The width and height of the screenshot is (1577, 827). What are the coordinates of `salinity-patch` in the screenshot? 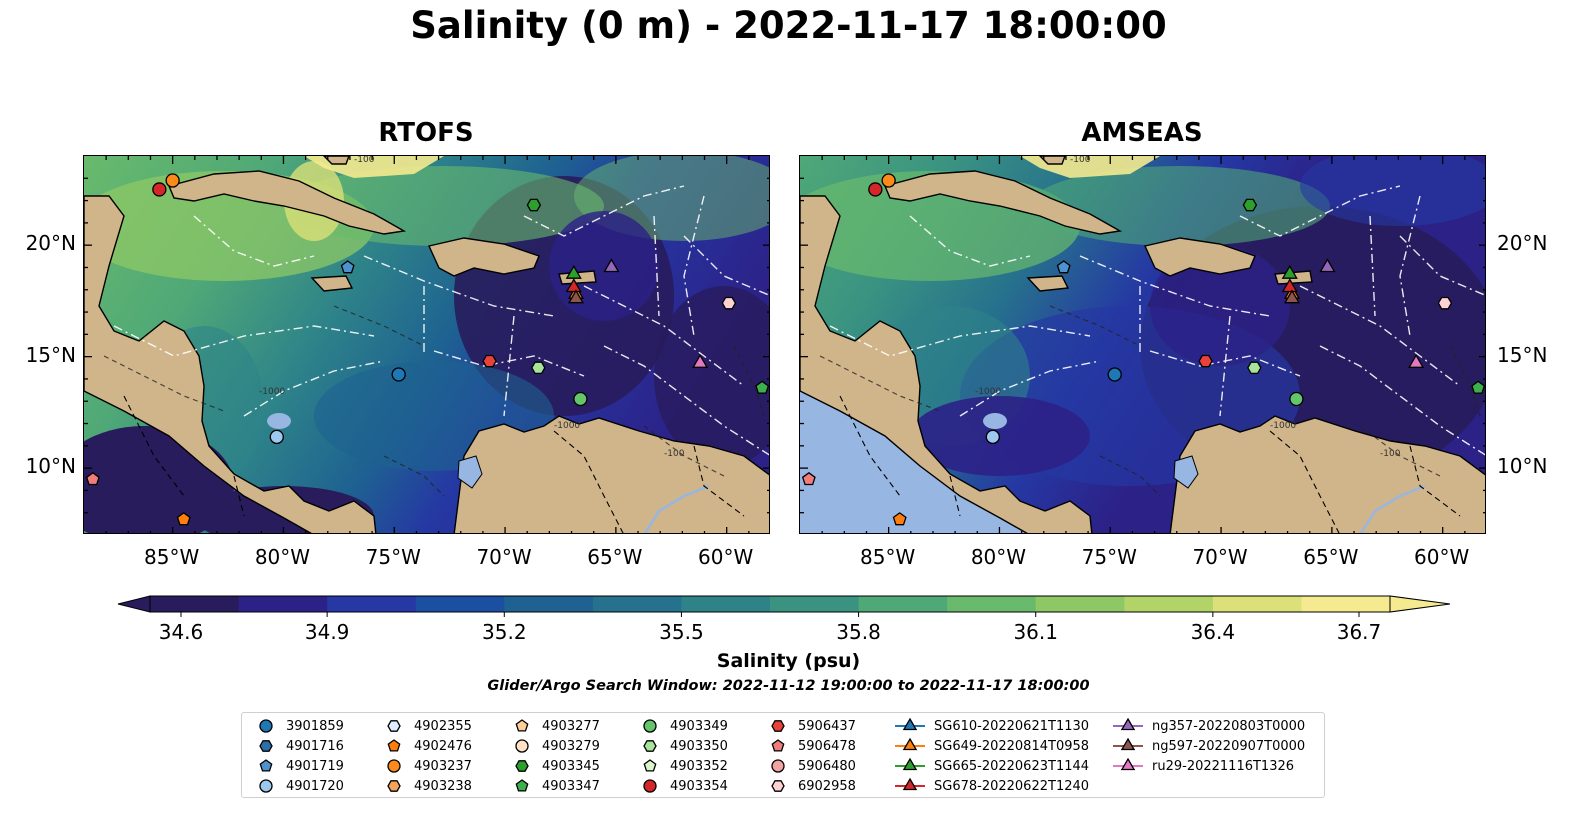 It's located at (711, 376).